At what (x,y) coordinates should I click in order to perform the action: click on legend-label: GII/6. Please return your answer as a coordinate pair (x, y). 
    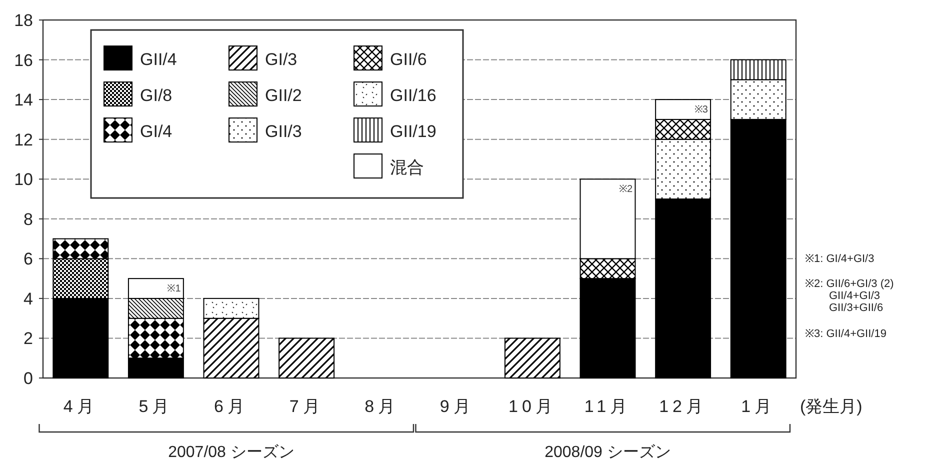
    Looking at the image, I should click on (408, 59).